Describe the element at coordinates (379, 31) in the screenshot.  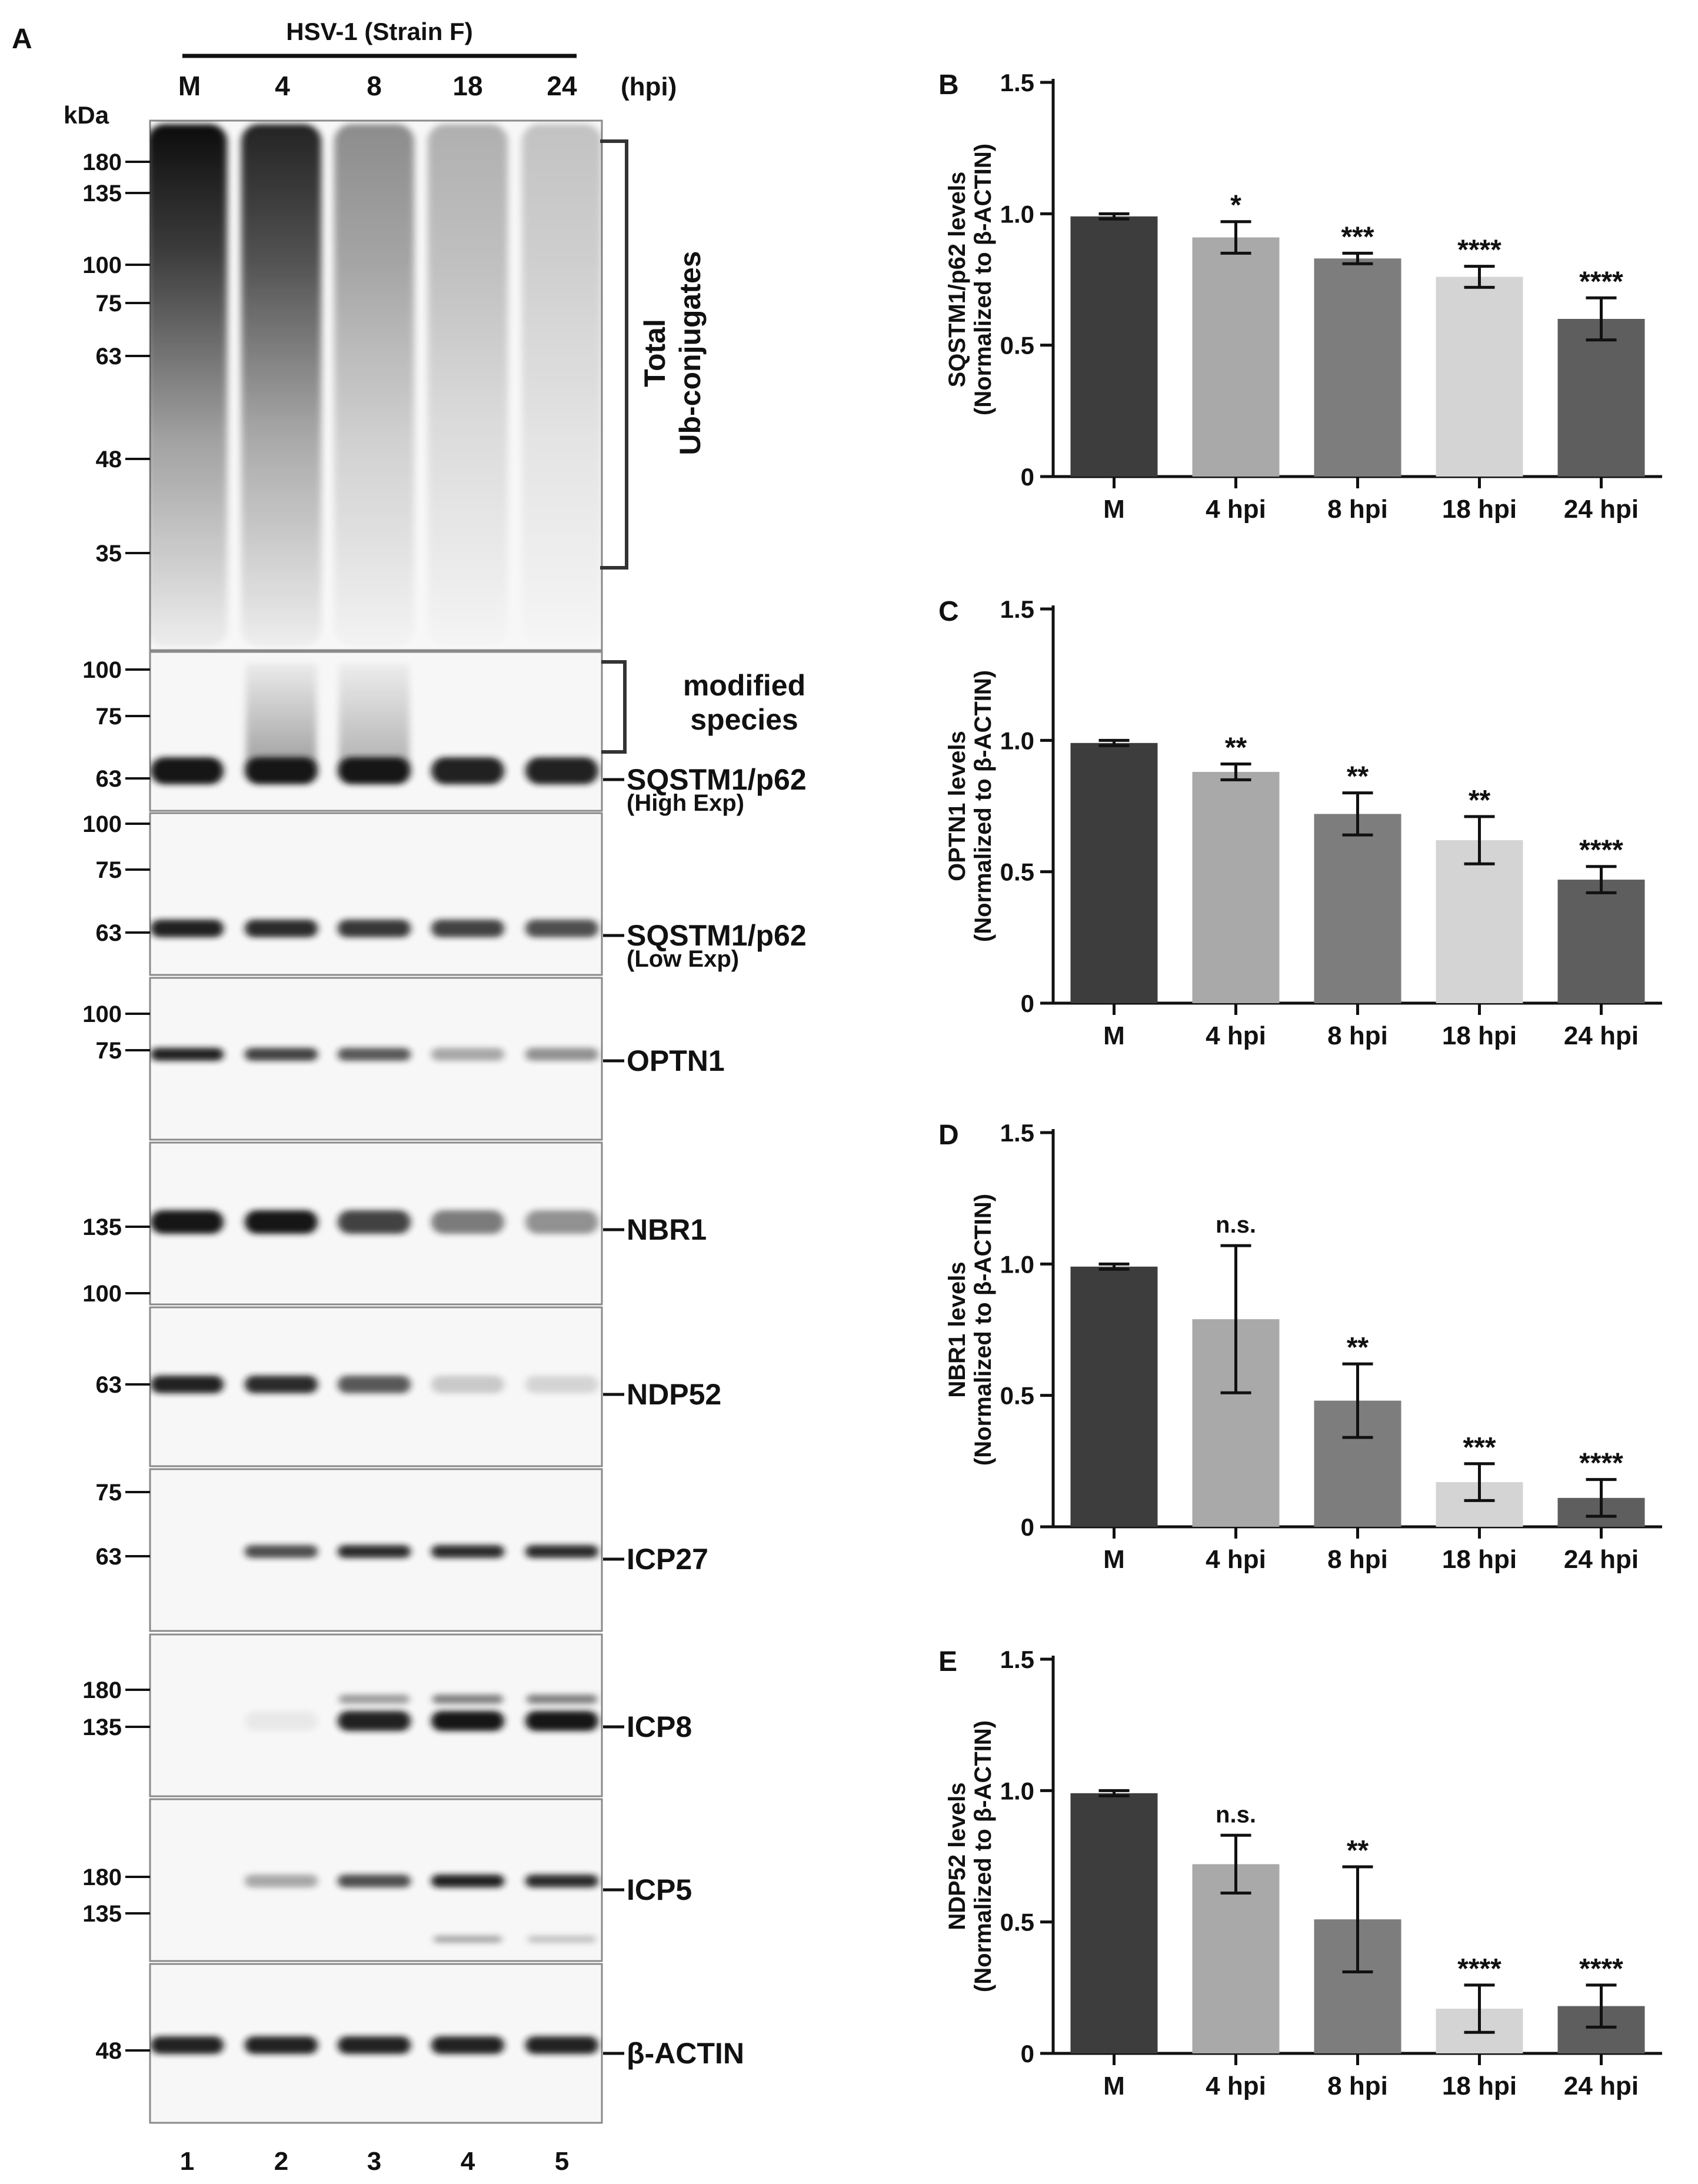
I see `virus-label: HSV-1 (Strain F)` at that location.